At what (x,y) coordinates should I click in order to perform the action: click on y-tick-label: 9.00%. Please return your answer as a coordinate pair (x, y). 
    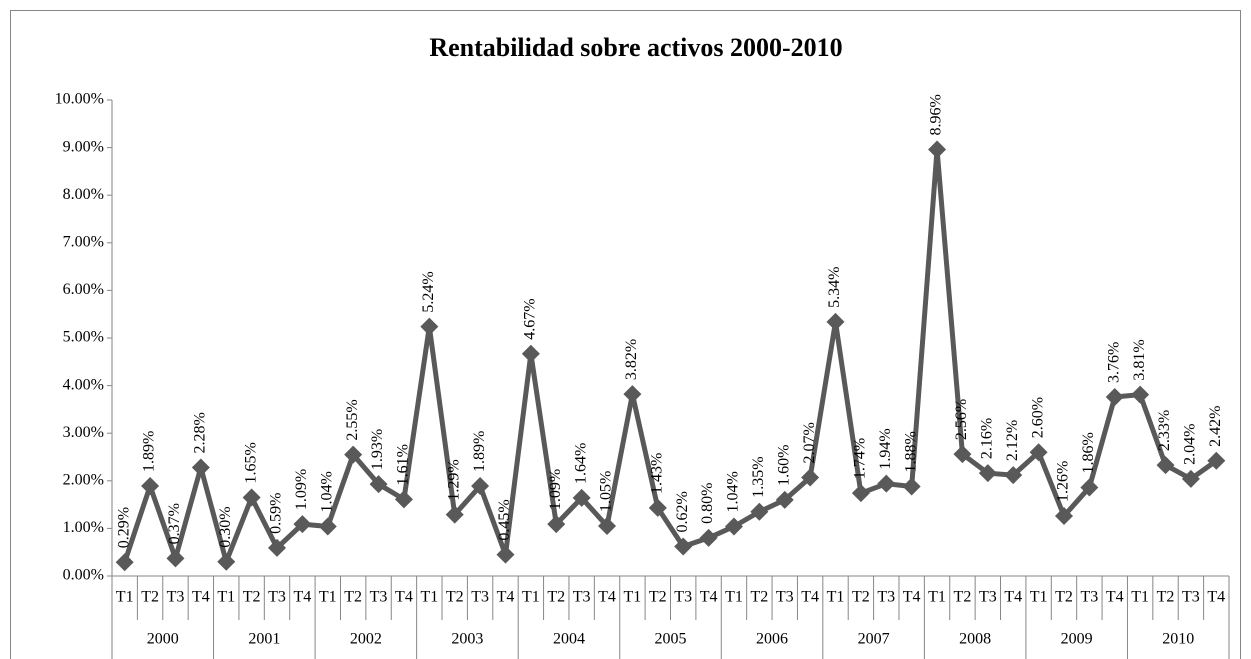
    Looking at the image, I should click on (83, 146).